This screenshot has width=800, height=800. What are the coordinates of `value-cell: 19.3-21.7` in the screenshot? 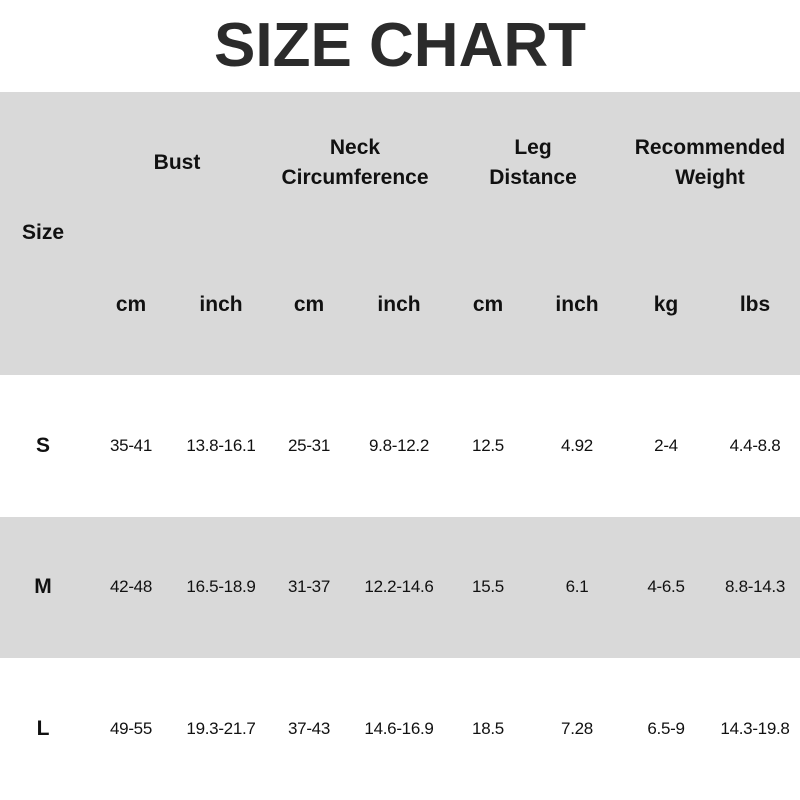 It's located at (221, 728).